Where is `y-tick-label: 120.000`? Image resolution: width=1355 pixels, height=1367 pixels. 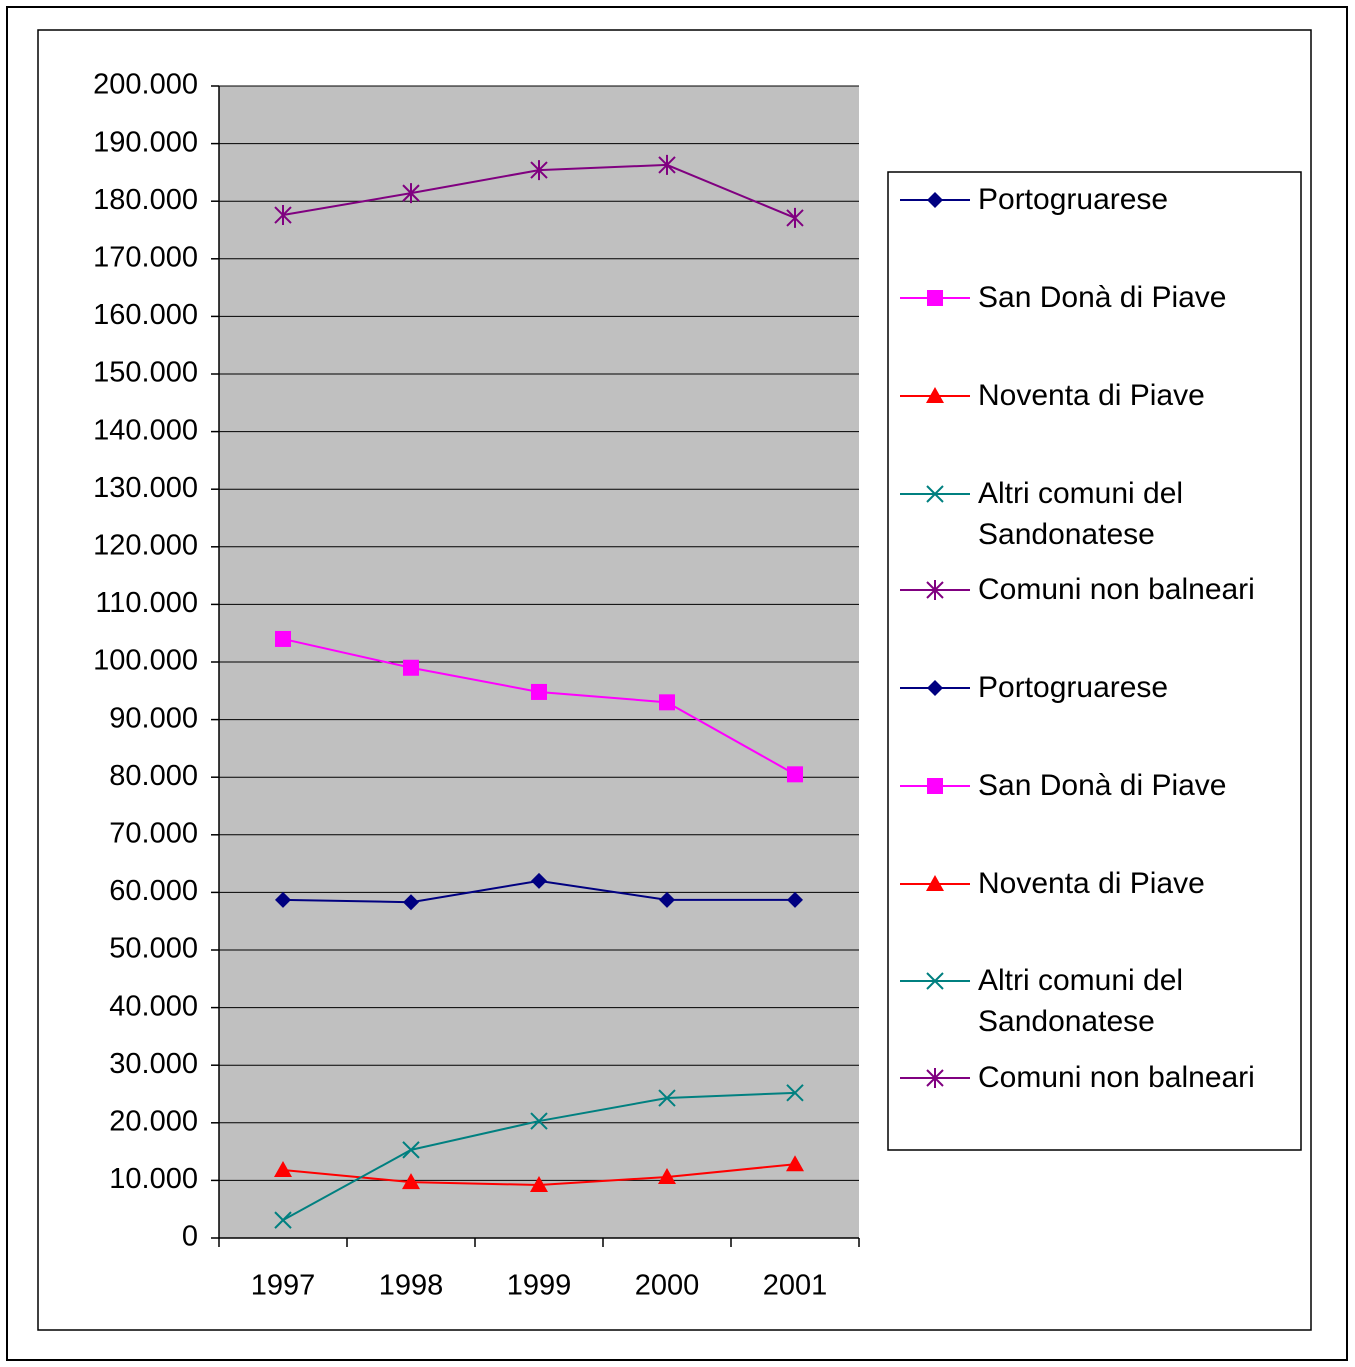
y-tick-label: 120.000 is located at coordinates (145, 545).